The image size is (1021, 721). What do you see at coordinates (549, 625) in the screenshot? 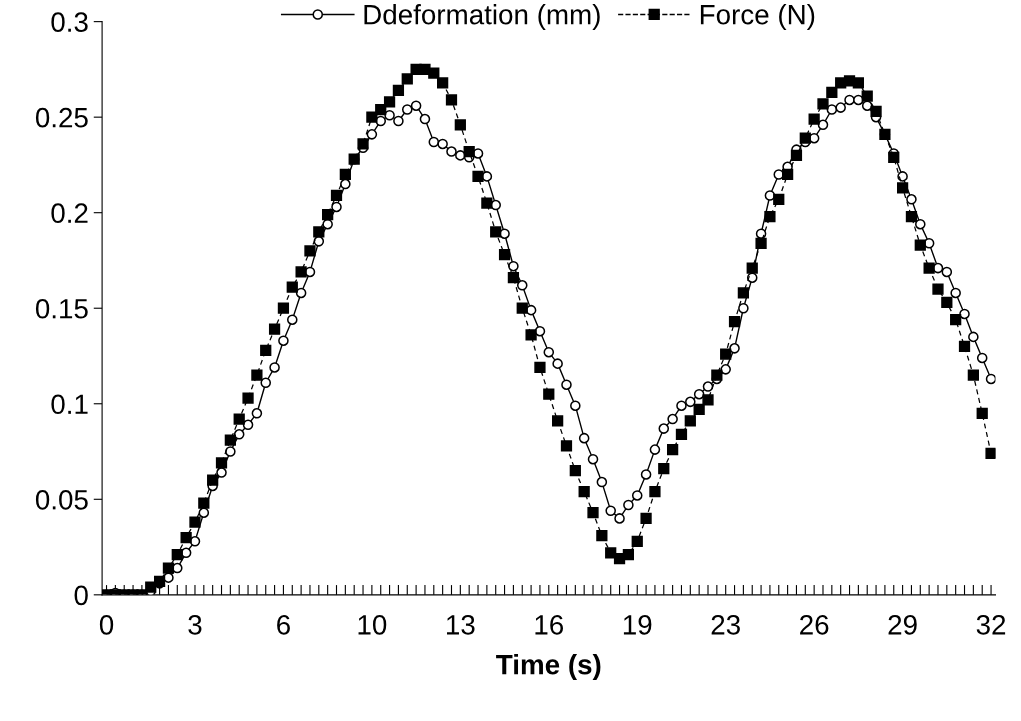
I see `x-tick-label: 16` at bounding box center [549, 625].